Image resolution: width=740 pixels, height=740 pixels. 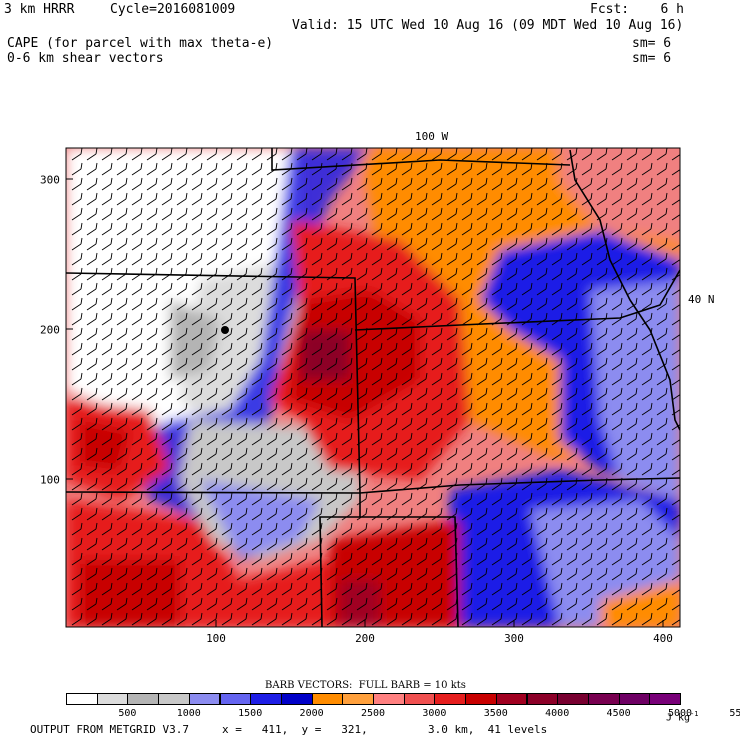 What do you see at coordinates (311, 713) in the screenshot?
I see `colorbar-label: 2000` at bounding box center [311, 713].